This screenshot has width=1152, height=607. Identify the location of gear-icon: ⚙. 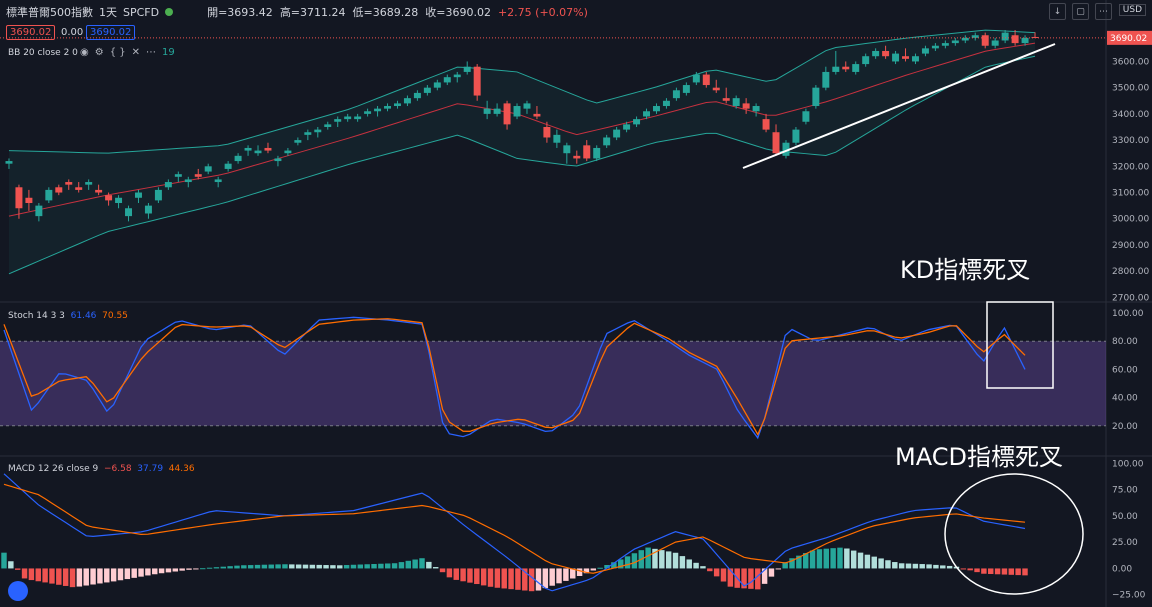
(99, 52).